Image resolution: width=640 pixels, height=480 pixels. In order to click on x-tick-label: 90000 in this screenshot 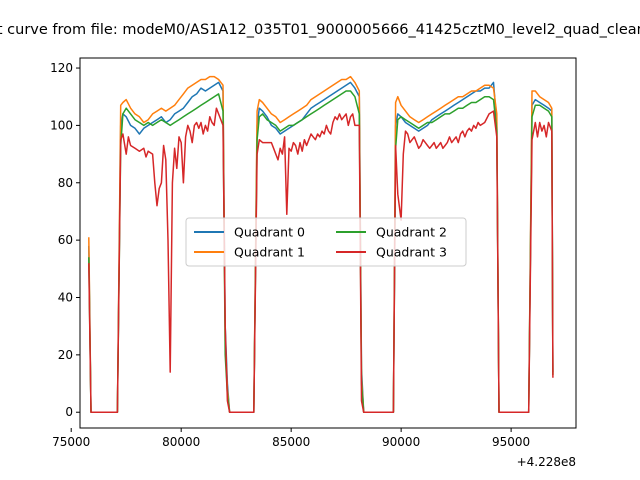, I will do `click(401, 442)`.